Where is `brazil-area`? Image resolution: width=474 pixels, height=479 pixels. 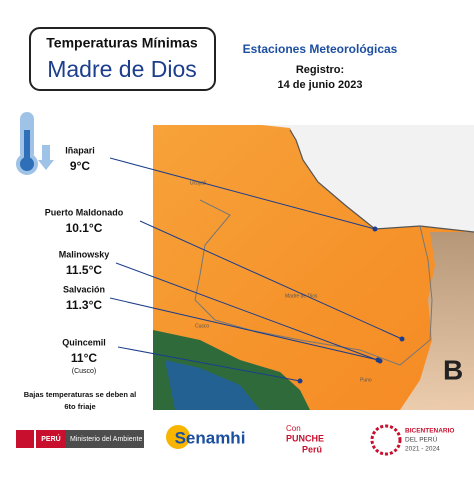
brazil-area is located at coordinates (368, 178).